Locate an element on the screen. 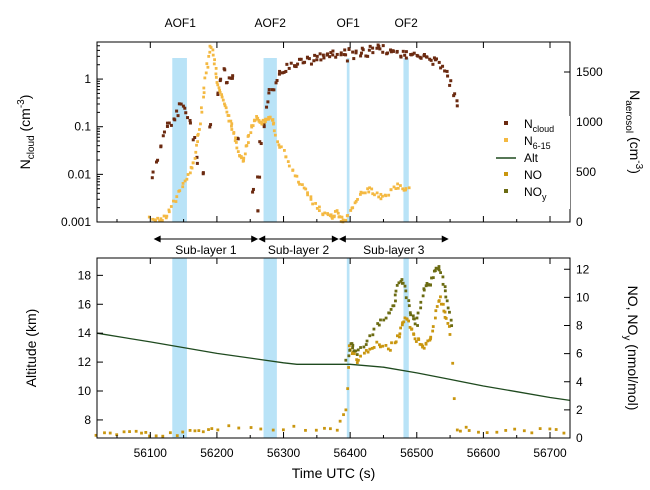 This screenshot has height=490, width=650. bottom-right-tick-label: 6 is located at coordinates (579, 354).